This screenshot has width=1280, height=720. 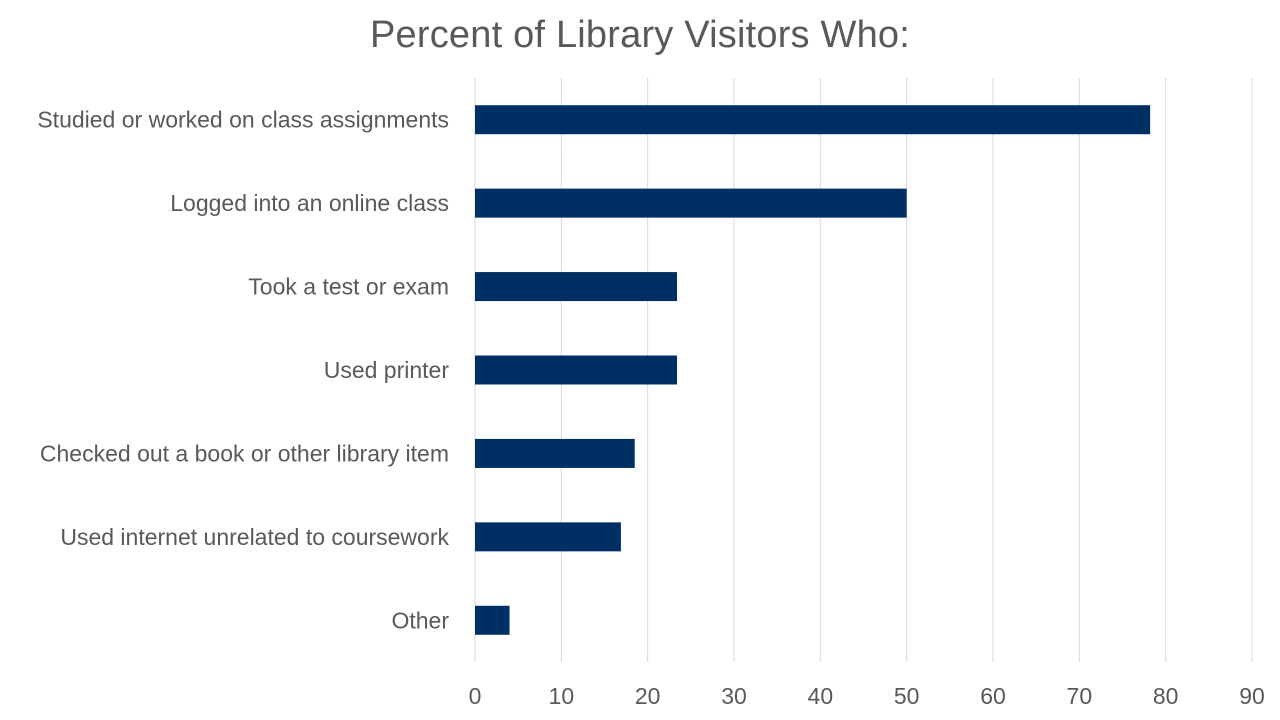 What do you see at coordinates (475, 696) in the screenshot?
I see `x-tick-label-0: 0` at bounding box center [475, 696].